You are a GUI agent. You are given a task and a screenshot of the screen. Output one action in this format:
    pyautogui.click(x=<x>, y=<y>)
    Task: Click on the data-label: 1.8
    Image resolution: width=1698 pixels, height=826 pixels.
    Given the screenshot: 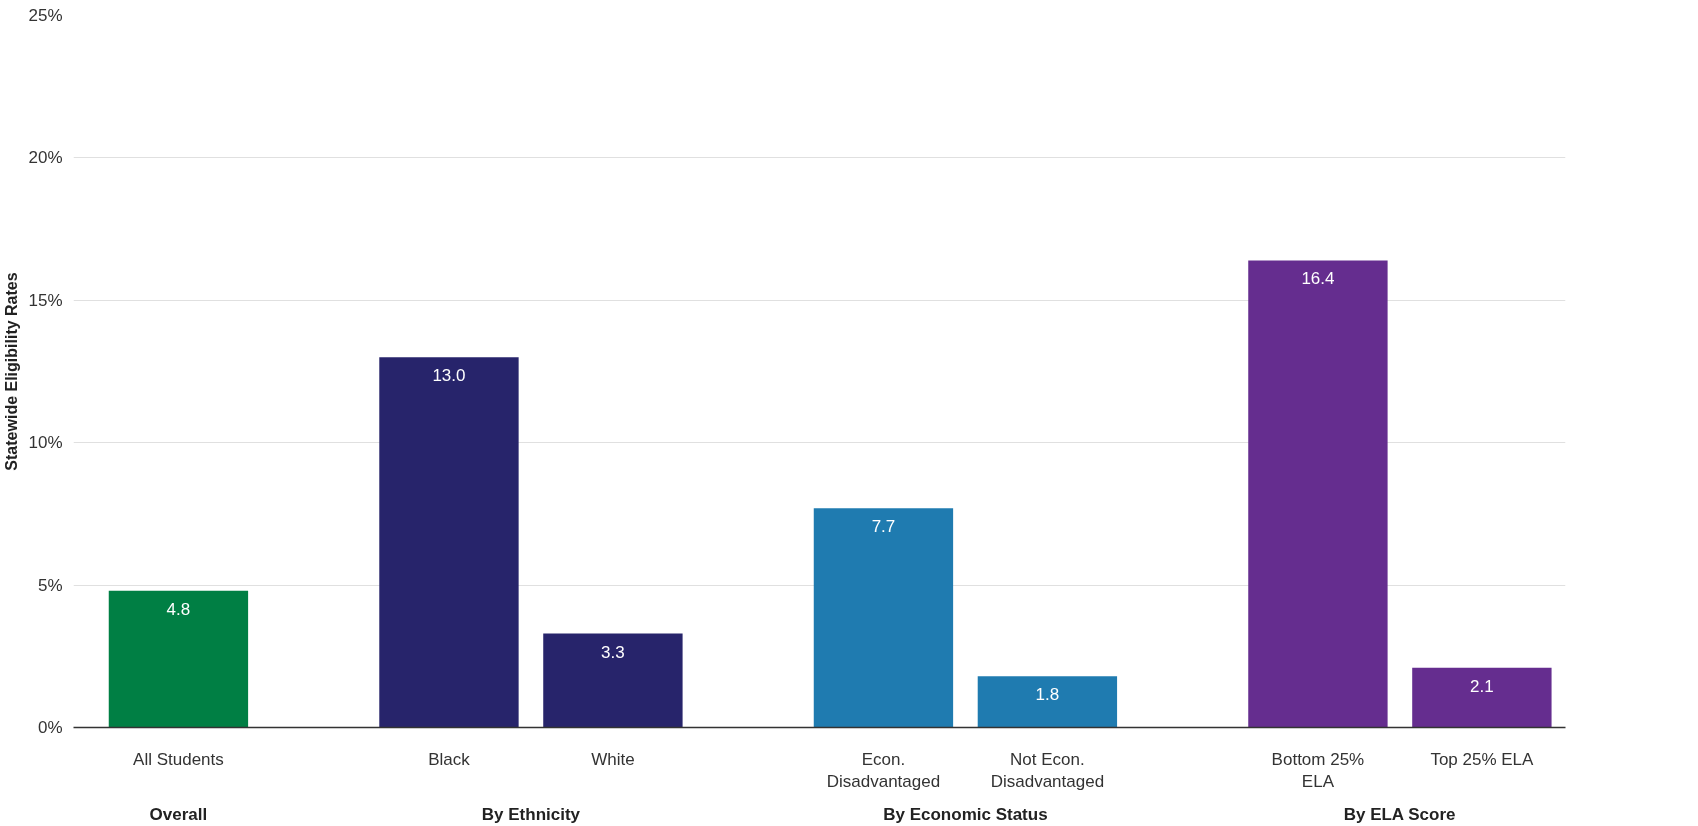 What is the action you would take?
    pyautogui.click(x=1047, y=695)
    